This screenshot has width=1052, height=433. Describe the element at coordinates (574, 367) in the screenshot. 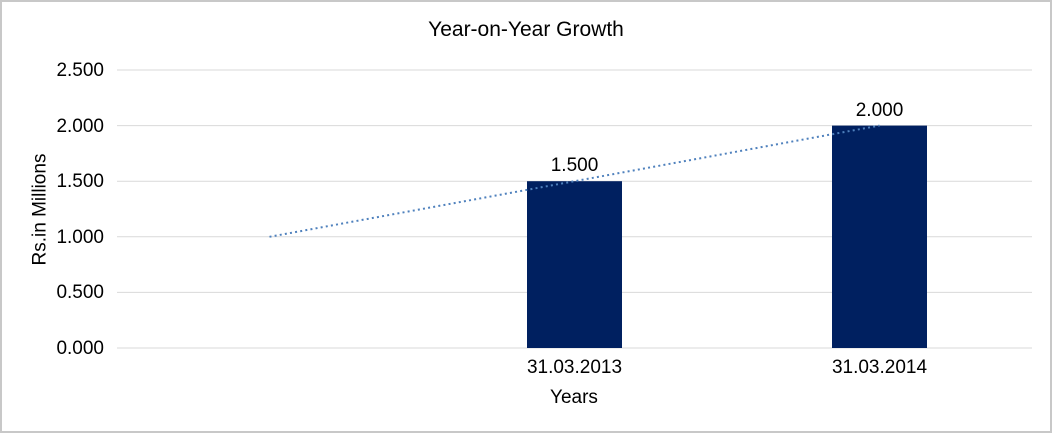

I see `x-category-label: 31.03.2013` at that location.